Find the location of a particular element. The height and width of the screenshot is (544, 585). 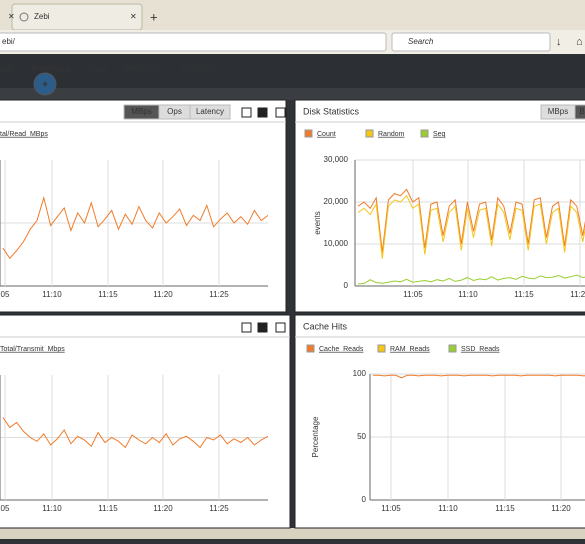

button-label: B is located at coordinates (581, 111).